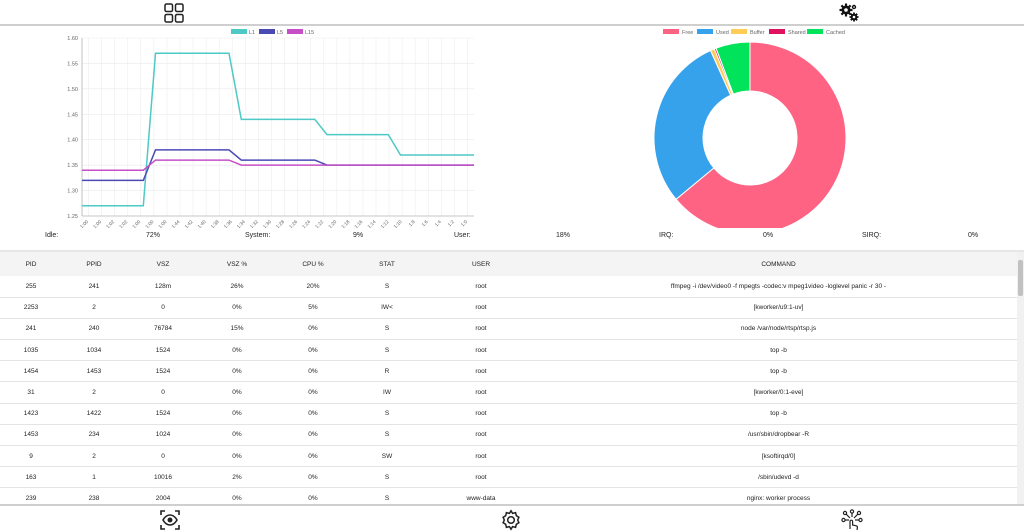 Image resolution: width=1024 pixels, height=532 pixels. I want to click on divider, so click(512, 251).